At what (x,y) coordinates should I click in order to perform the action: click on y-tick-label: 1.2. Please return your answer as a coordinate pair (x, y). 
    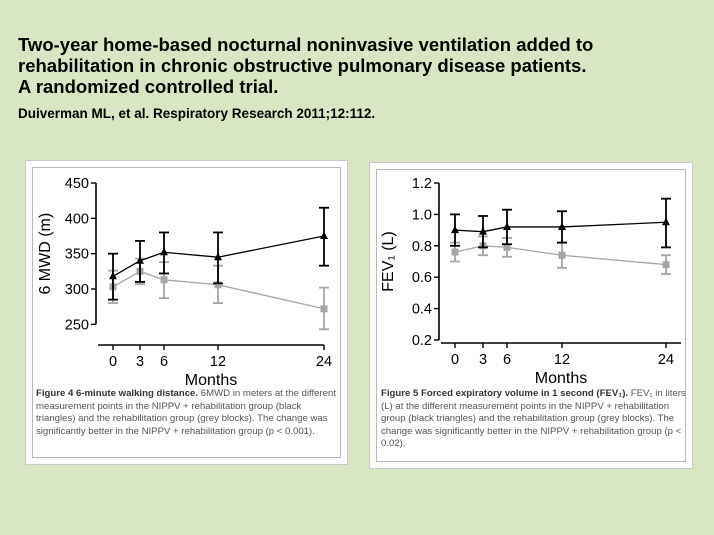
    Looking at the image, I should click on (422, 184).